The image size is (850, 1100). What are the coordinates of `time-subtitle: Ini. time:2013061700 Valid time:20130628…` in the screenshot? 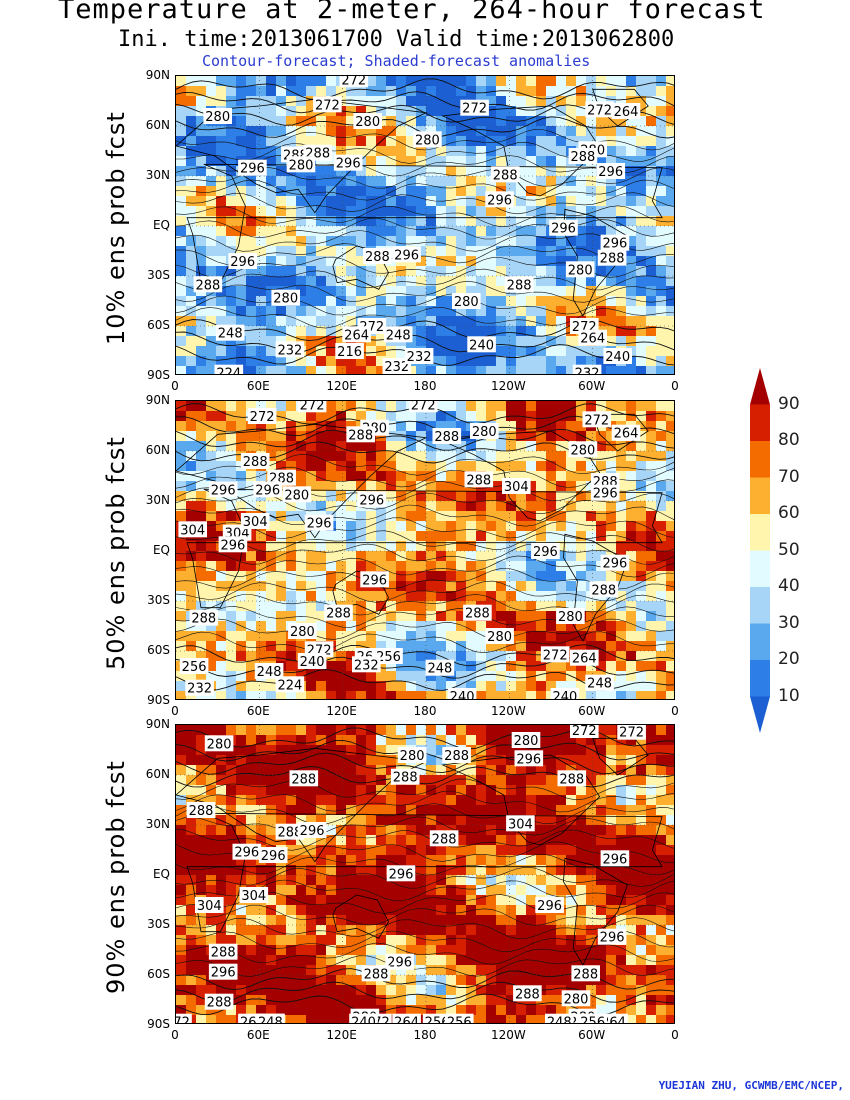 It's located at (396, 39).